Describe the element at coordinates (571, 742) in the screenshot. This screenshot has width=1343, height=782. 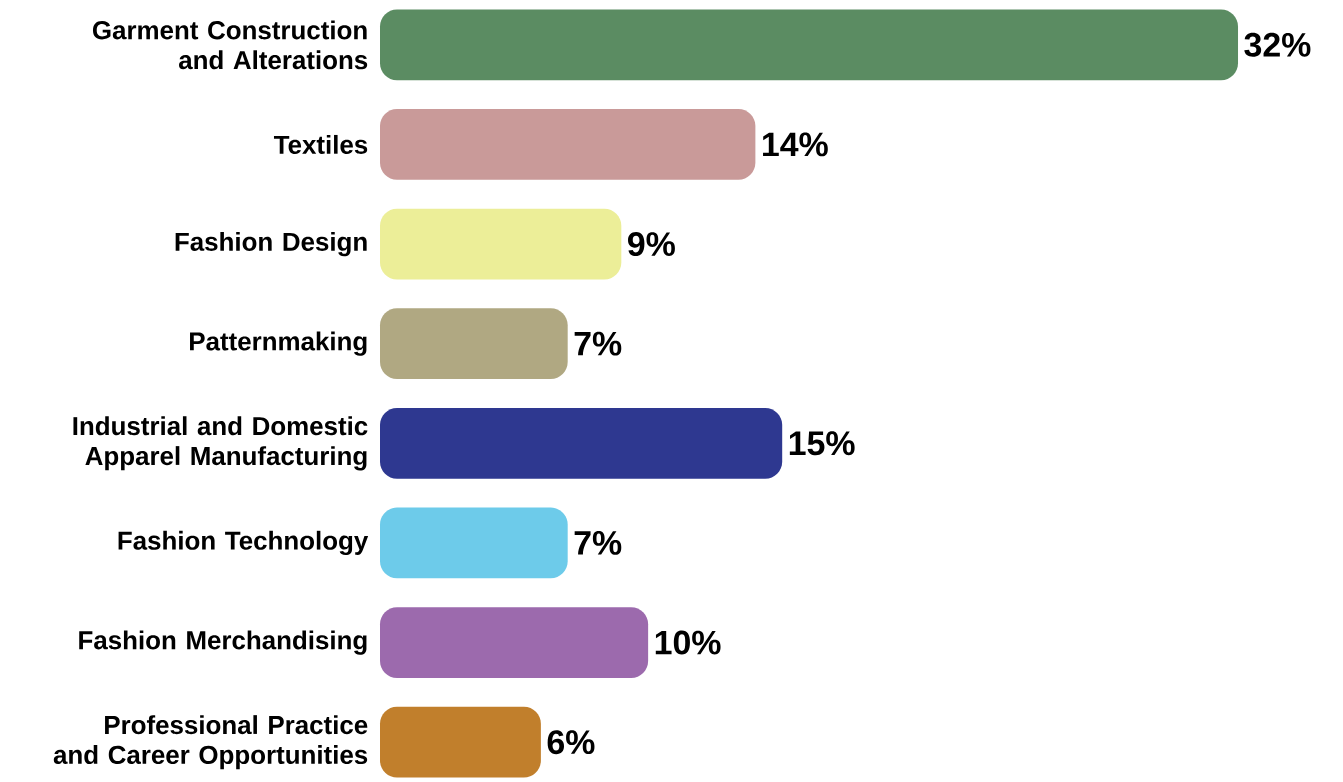
I see `data-label: 6%` at that location.